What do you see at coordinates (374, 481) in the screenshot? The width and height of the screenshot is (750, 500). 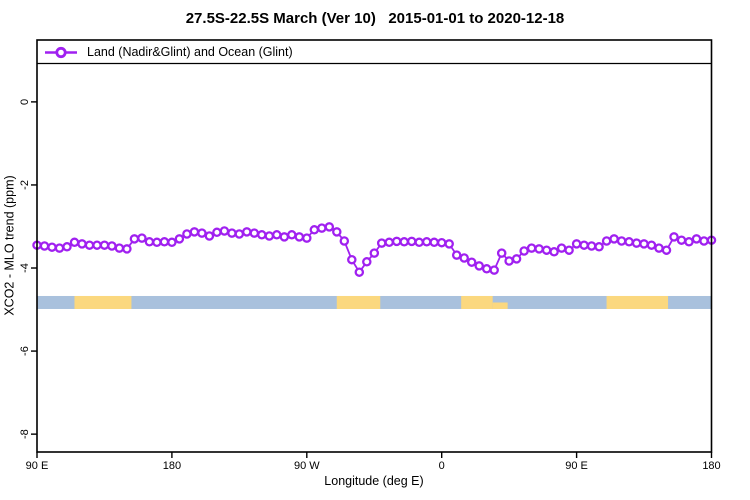 I see `x-axis-label: Longitude (deg E)` at bounding box center [374, 481].